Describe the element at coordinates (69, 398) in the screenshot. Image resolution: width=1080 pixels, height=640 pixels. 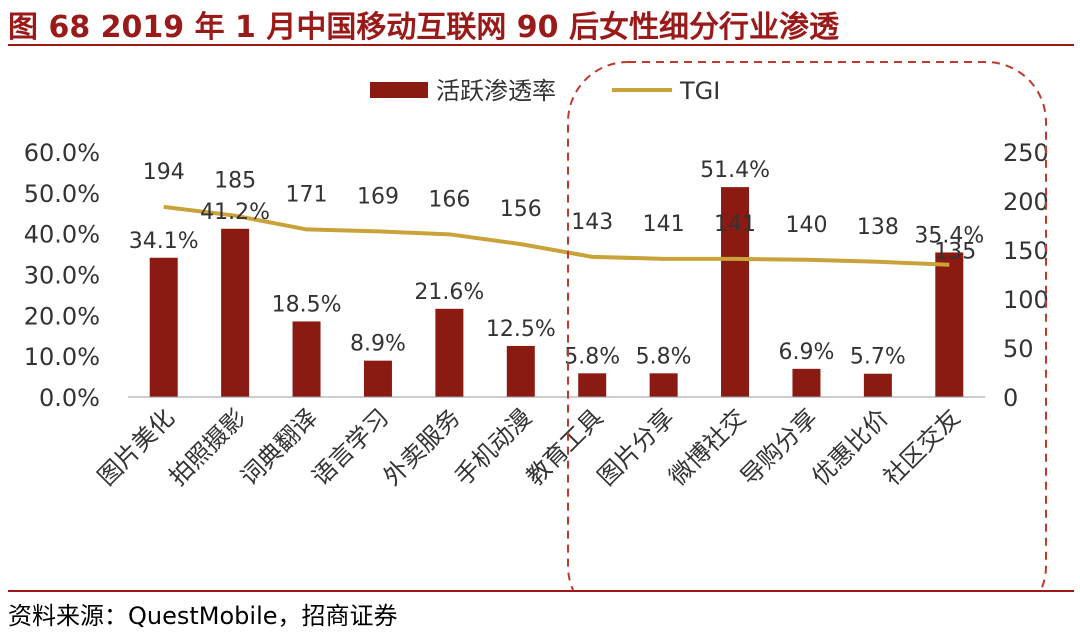
I see `y-left-tick-label: 0.0%` at that location.